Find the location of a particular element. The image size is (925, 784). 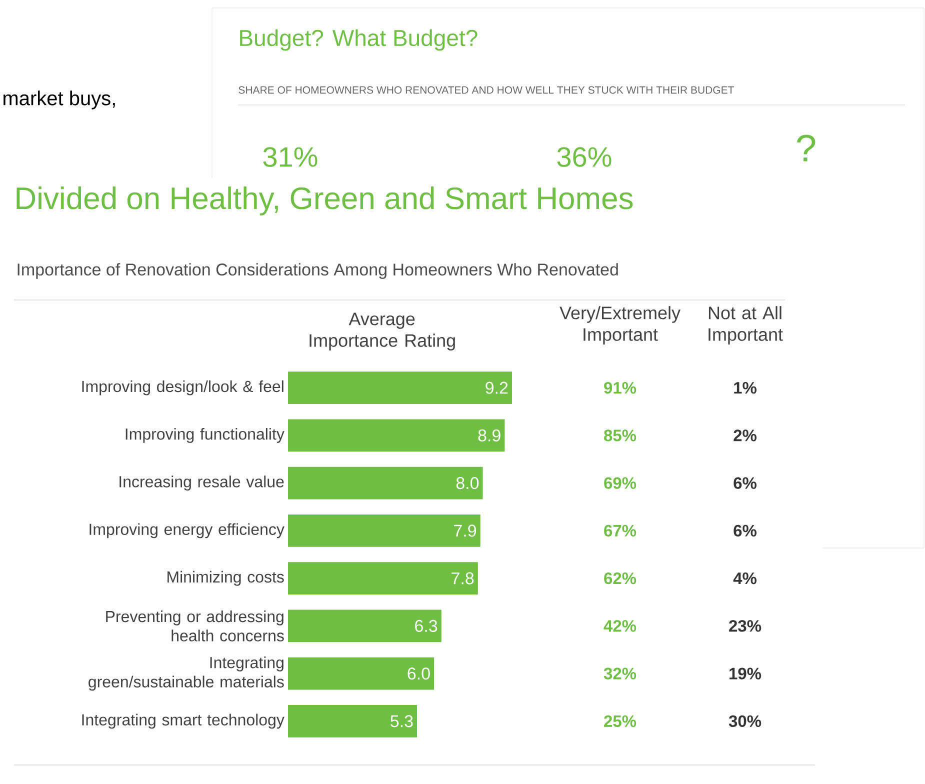

data-label: 2% is located at coordinates (745, 436).